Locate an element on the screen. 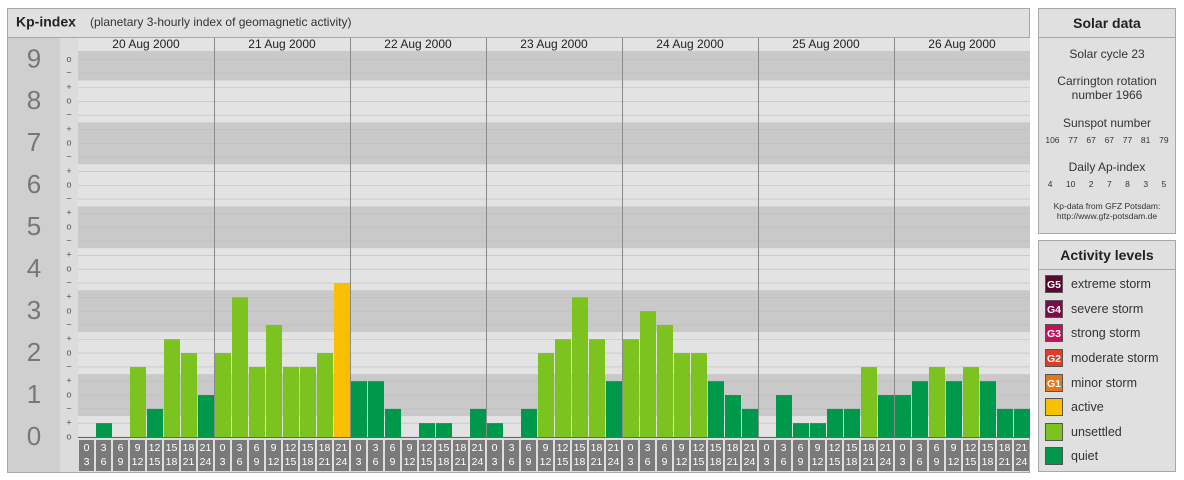  minor-label-column is located at coordinates (69, 255).